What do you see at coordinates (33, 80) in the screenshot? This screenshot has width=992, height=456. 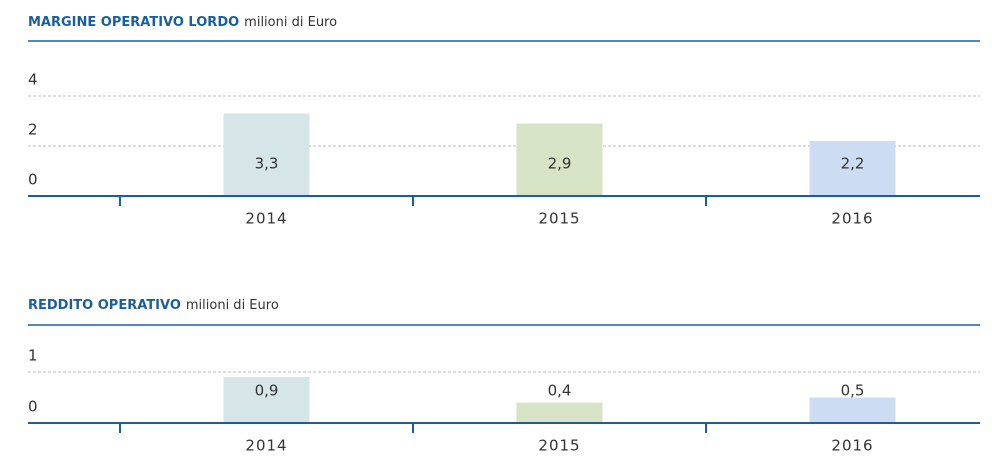 I see `y-tick-label: 4` at bounding box center [33, 80].